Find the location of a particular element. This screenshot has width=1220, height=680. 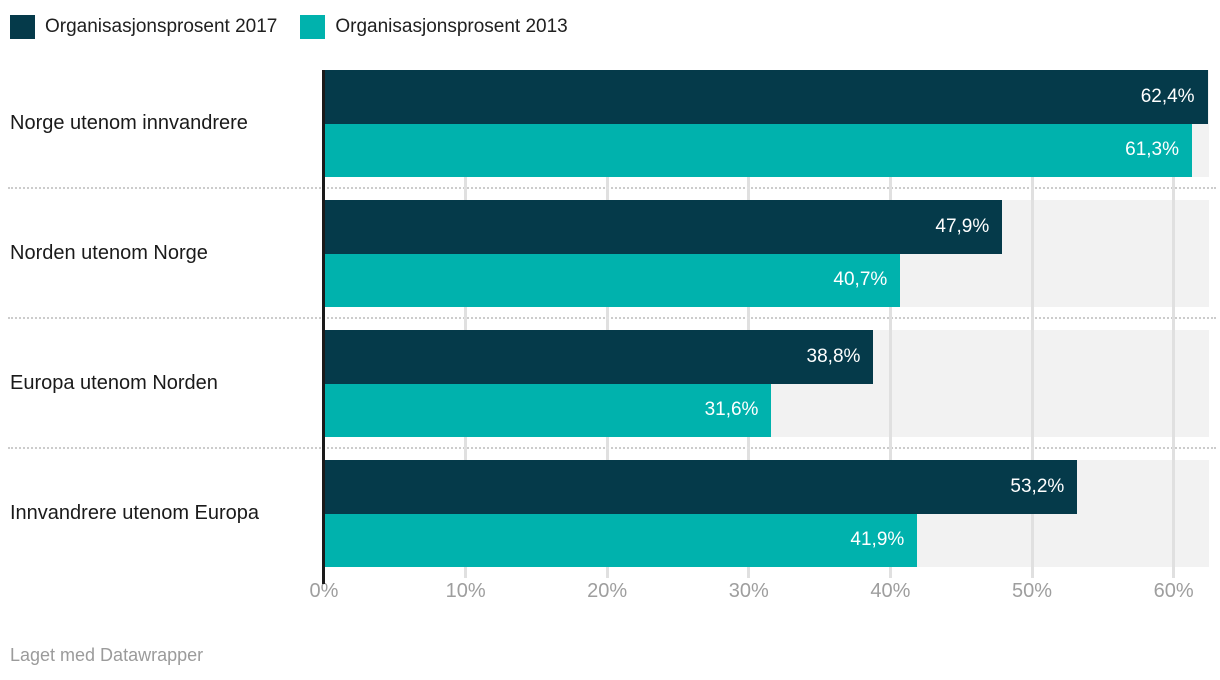

legend-label-2013: Organisasjonsprosent 2013 is located at coordinates (451, 26).